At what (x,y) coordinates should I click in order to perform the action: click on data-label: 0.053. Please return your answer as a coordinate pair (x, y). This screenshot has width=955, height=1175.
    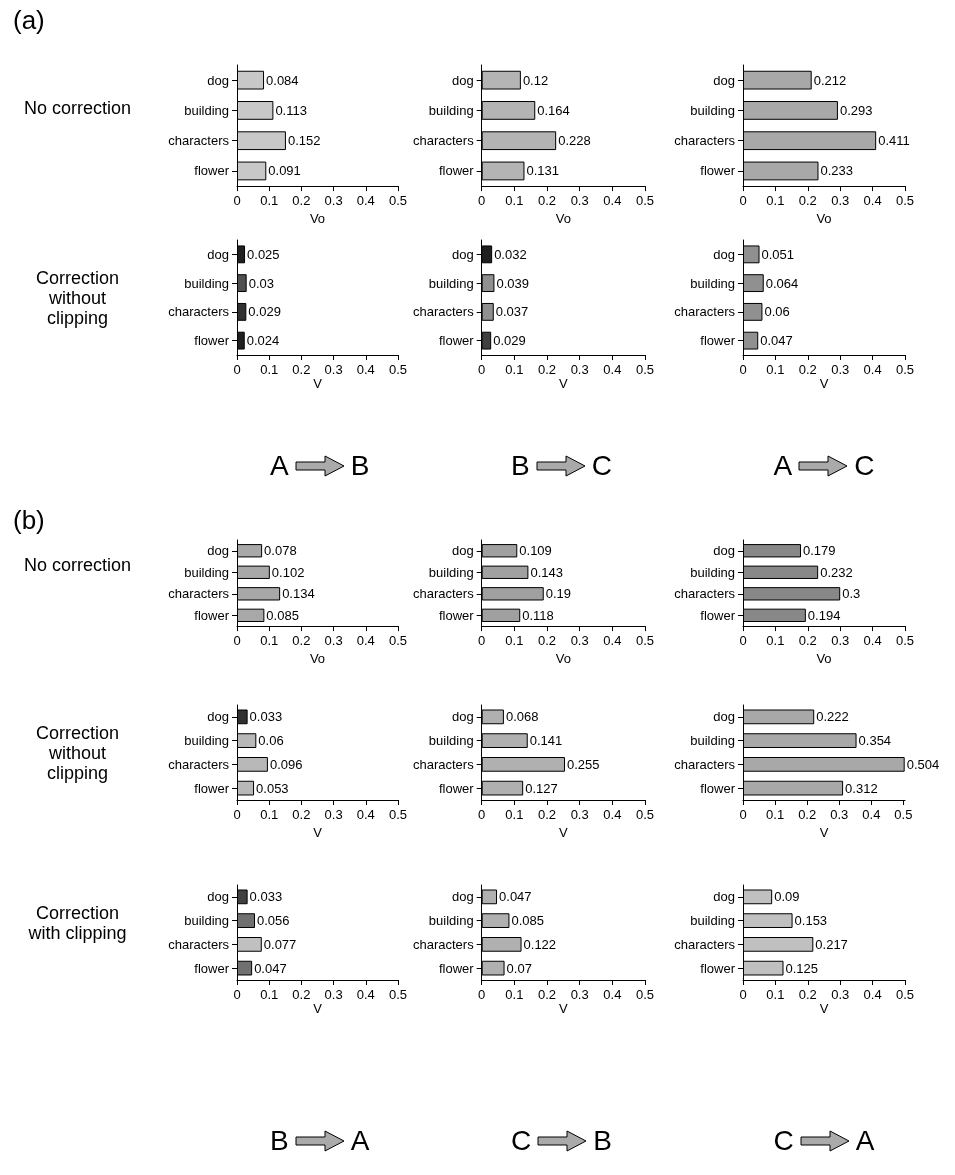
    Looking at the image, I should click on (272, 788).